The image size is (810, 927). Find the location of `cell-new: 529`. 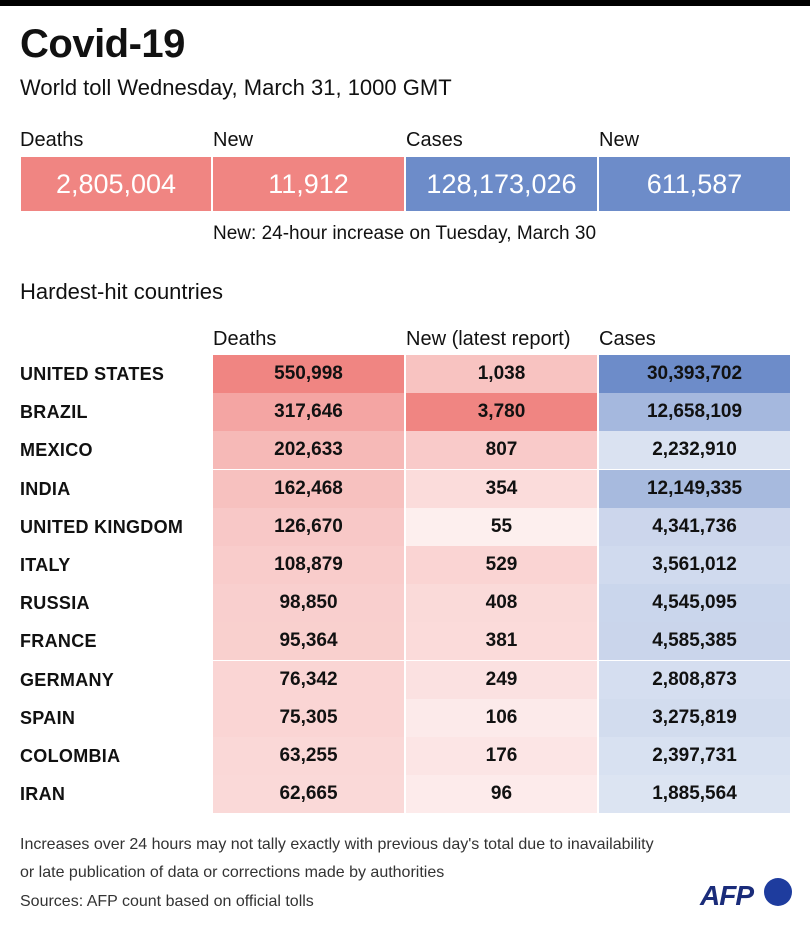

cell-new: 529 is located at coordinates (501, 565).